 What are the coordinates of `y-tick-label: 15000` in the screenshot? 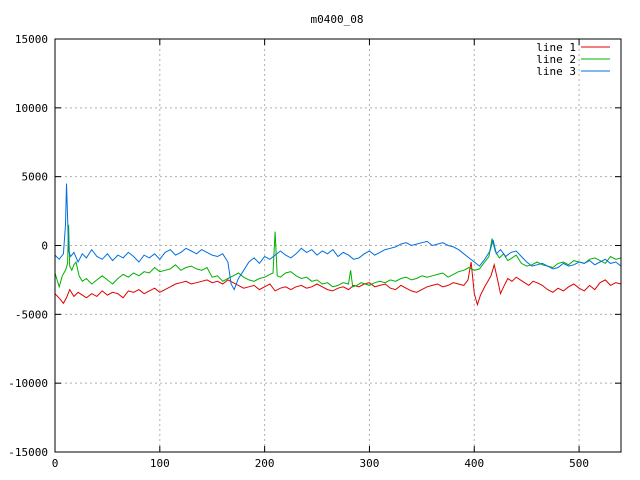 It's located at (31, 39).